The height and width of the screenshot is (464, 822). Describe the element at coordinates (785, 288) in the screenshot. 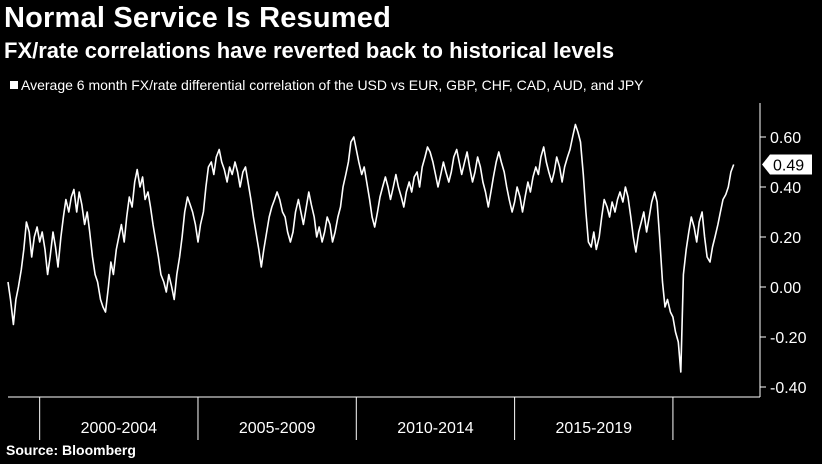

I see `y-tick-label: 0.00` at that location.